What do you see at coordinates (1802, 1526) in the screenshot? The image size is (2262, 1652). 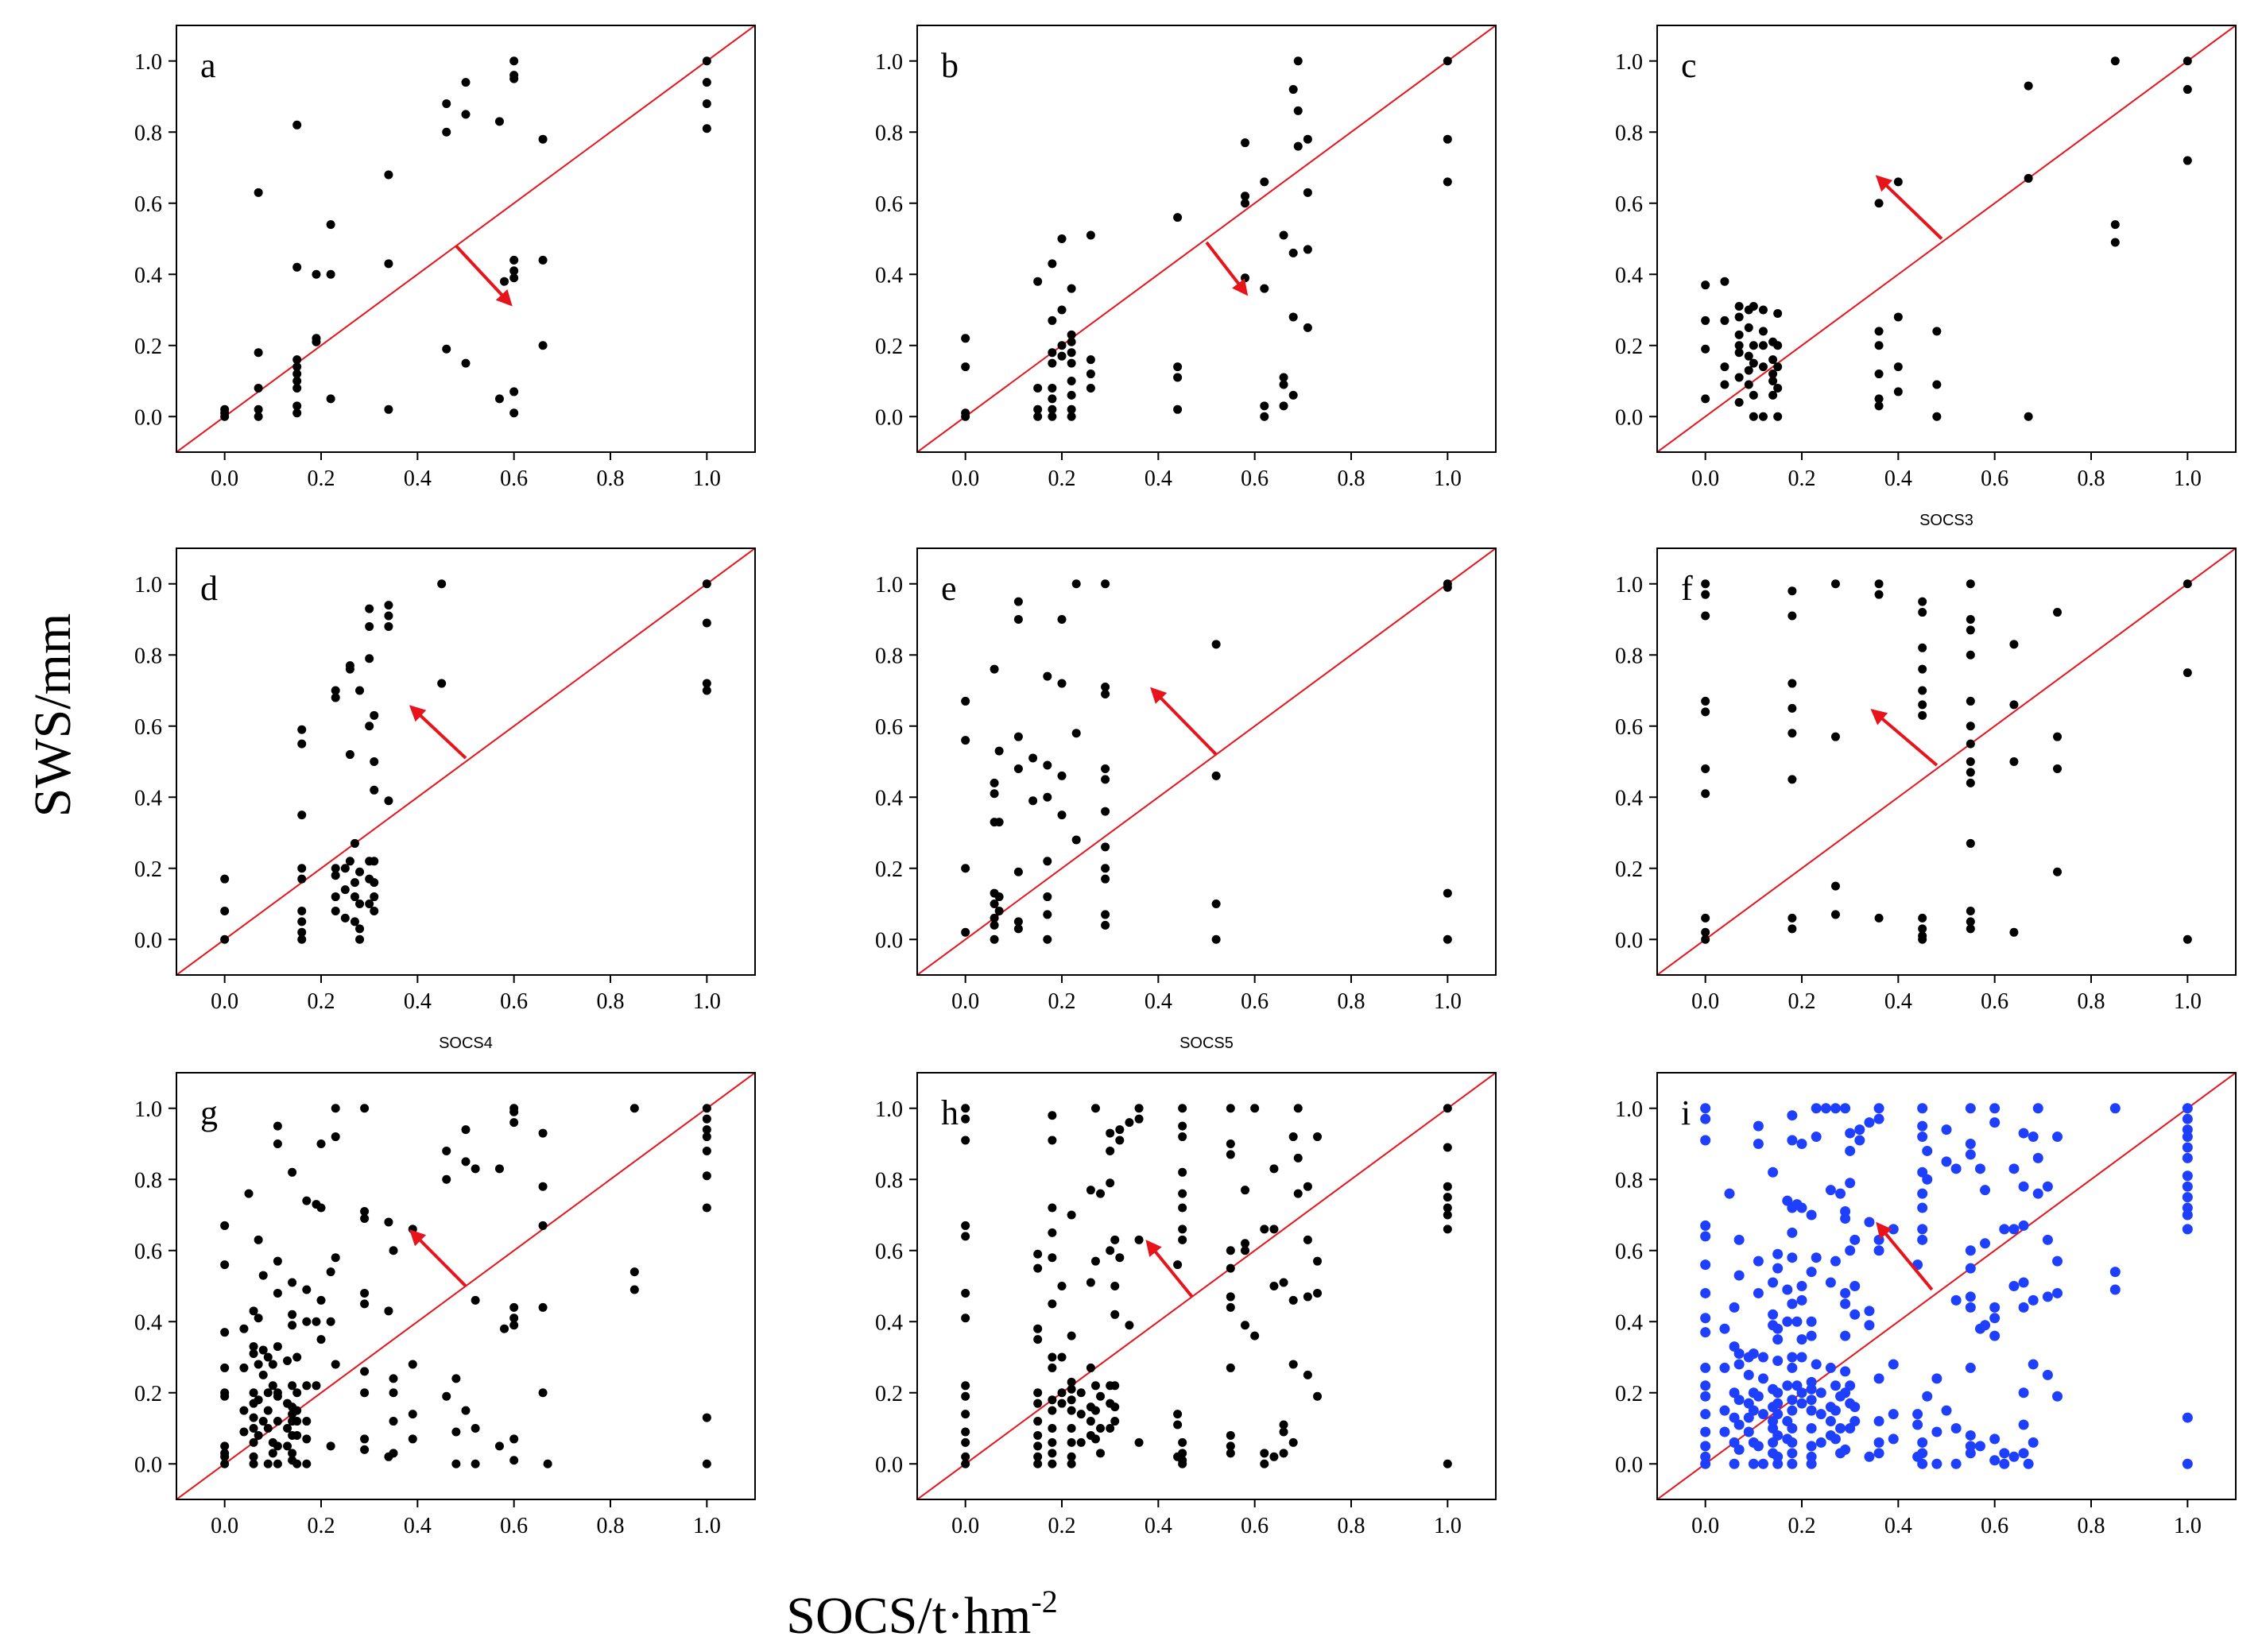 I see `x-tick-label: 0.2` at bounding box center [1802, 1526].